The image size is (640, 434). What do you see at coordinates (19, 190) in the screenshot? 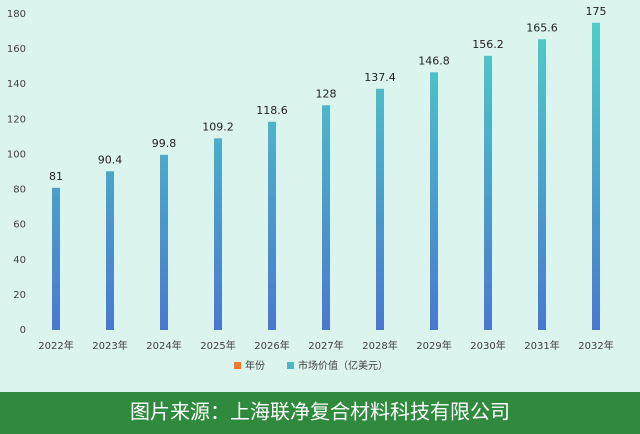
I see `y-tick-label: 80` at bounding box center [19, 190].